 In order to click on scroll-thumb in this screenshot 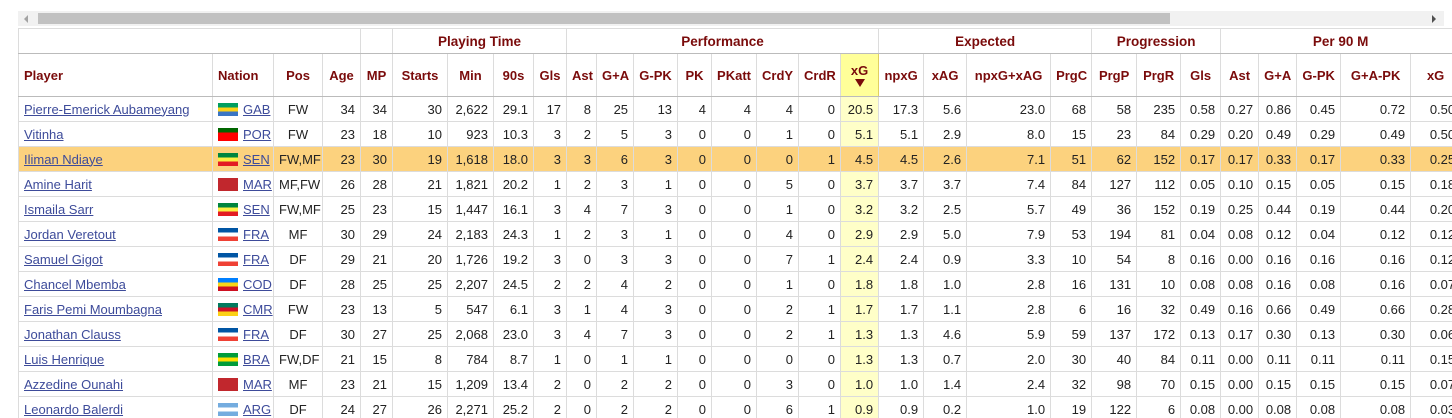, I will do `click(604, 18)`.